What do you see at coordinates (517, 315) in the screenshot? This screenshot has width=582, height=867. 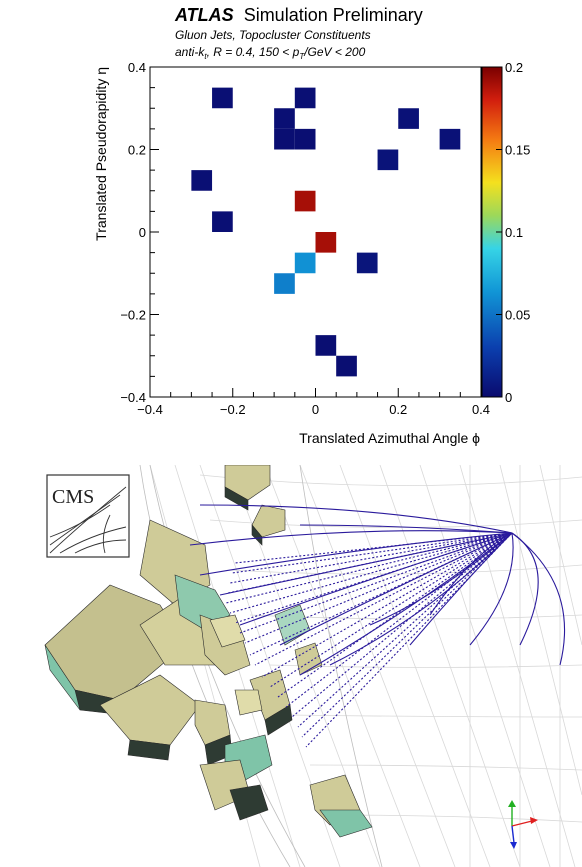 I see `cbar-tick-label: 0.05` at bounding box center [517, 315].